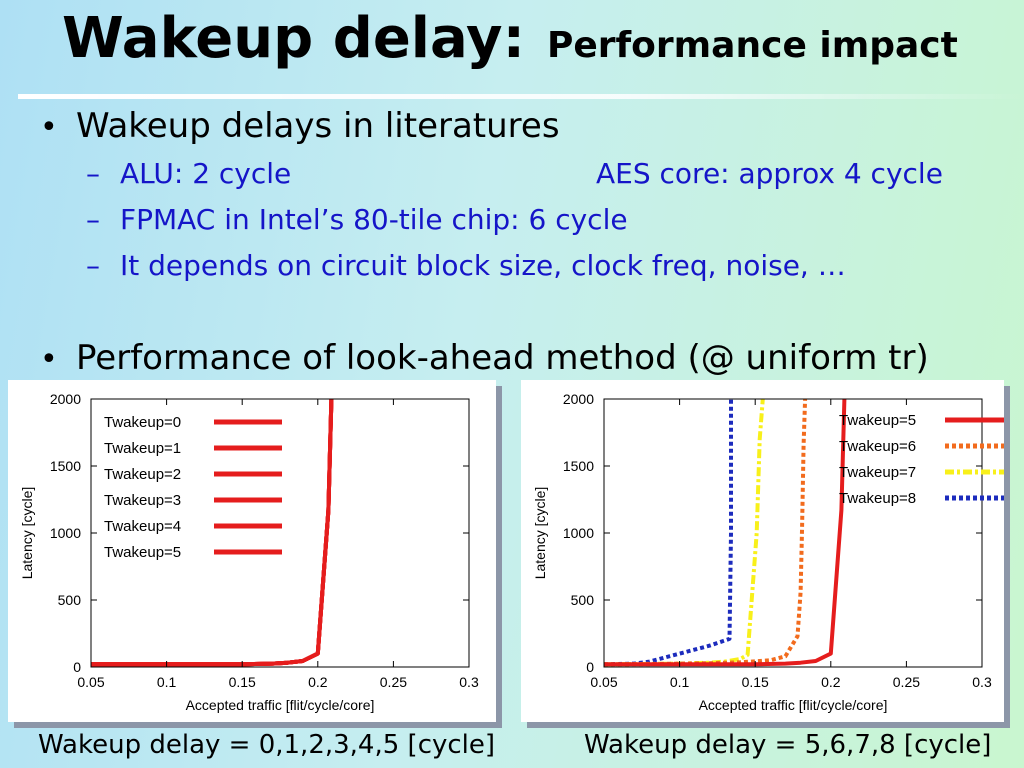 This screenshot has width=1024, height=768. I want to click on legend-label: Twakeup=4, so click(142, 526).